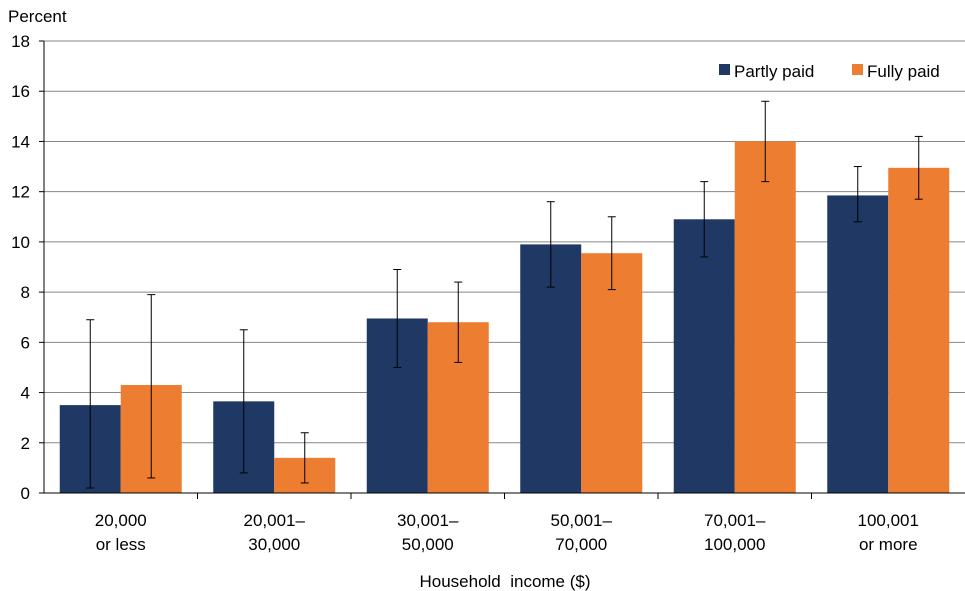 The height and width of the screenshot is (591, 965). Describe the element at coordinates (28, 267) in the screenshot. I see `y-axis-ticks: 0 2 4 6 8 10 12 14 16 18` at that location.